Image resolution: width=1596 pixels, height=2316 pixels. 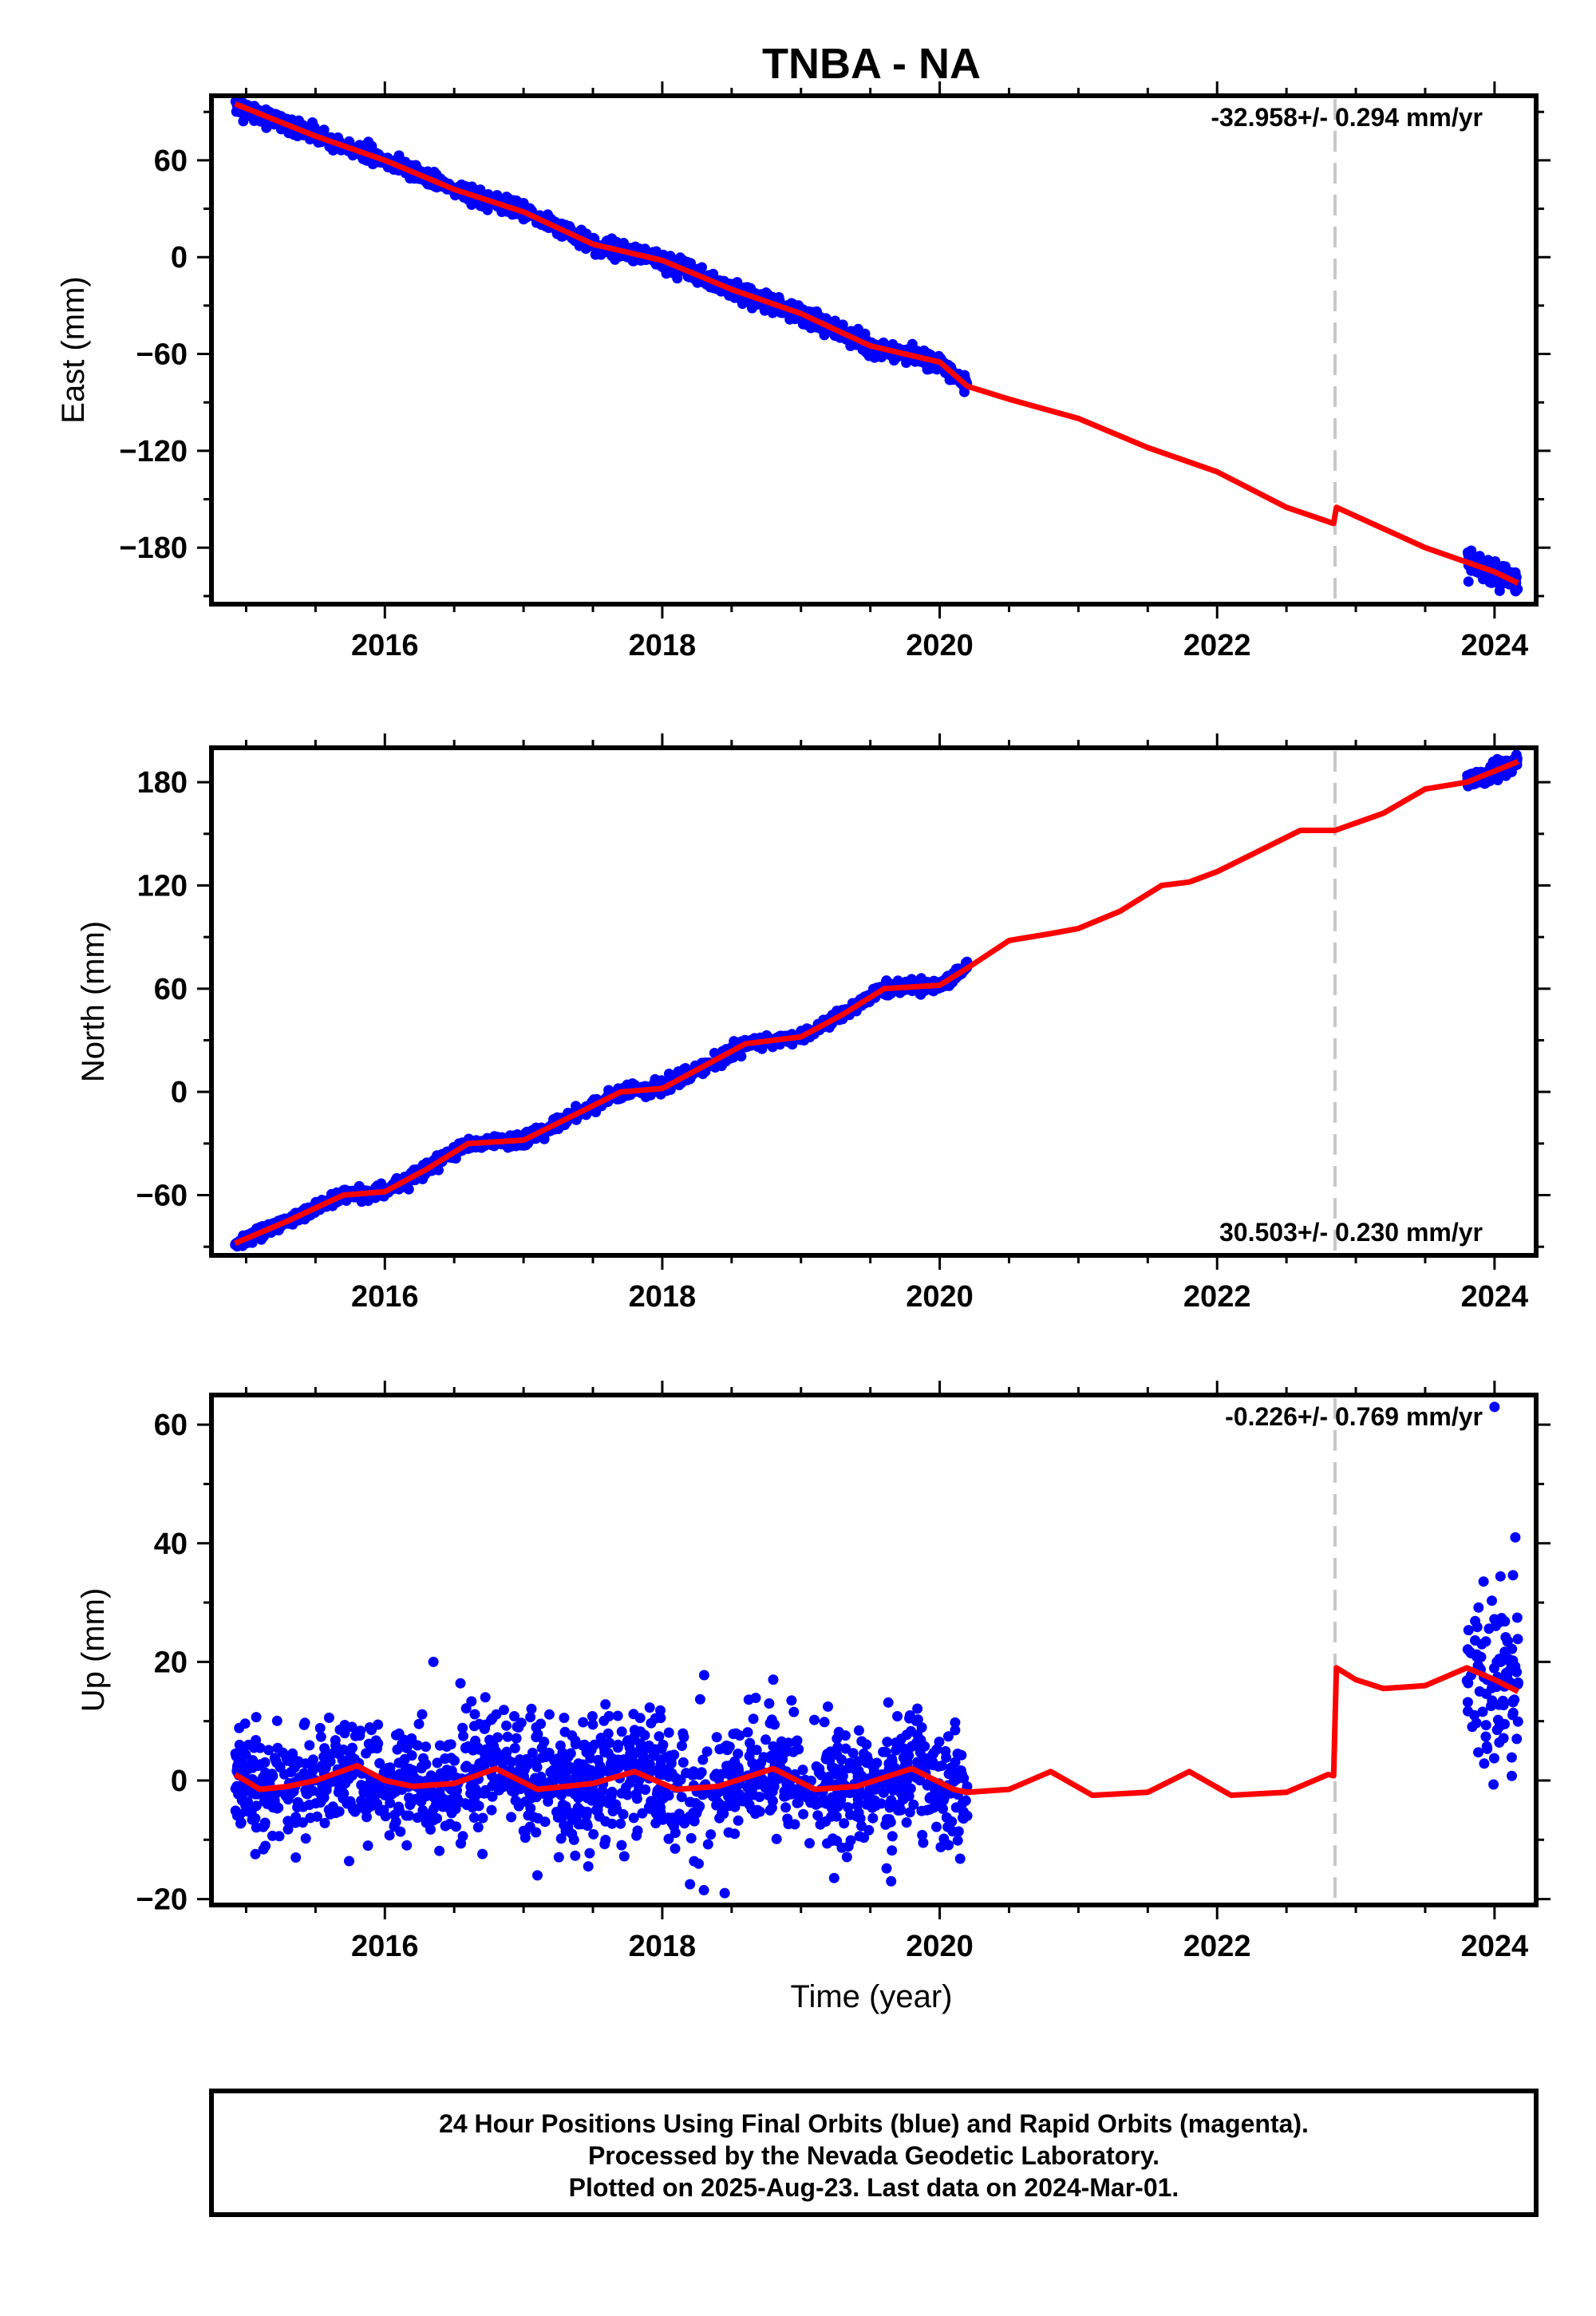 I want to click on up-y-tick-label: 40, so click(x=171, y=1544).